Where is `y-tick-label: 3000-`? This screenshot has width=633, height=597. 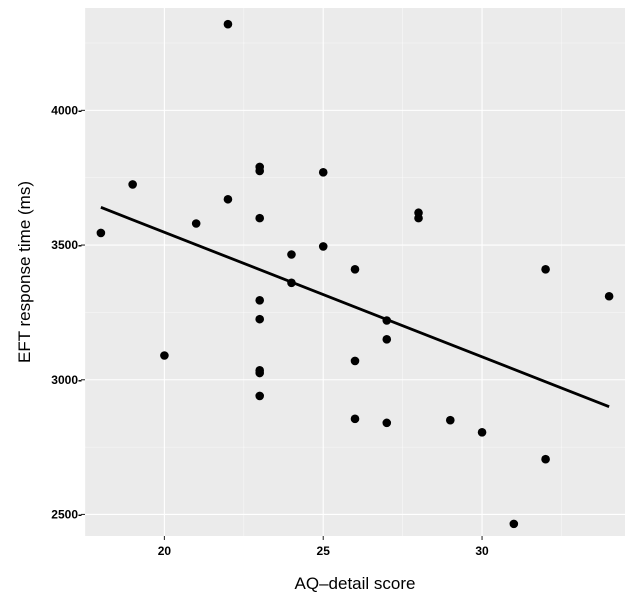
y-tick-label: 3000- is located at coordinates (66, 380).